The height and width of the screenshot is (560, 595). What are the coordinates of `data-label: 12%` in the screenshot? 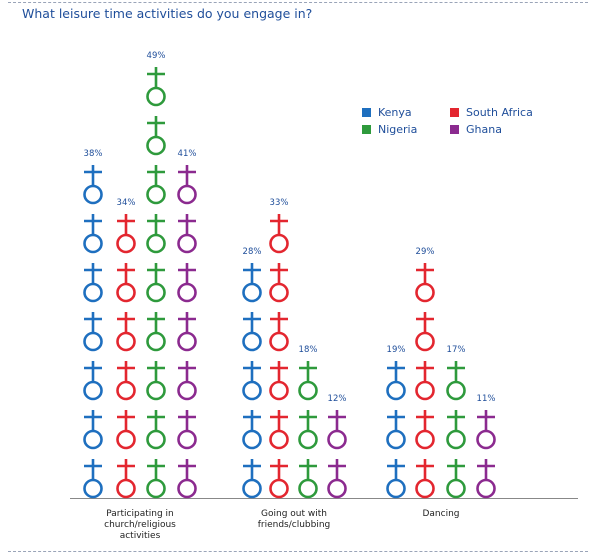 It's located at (337, 399).